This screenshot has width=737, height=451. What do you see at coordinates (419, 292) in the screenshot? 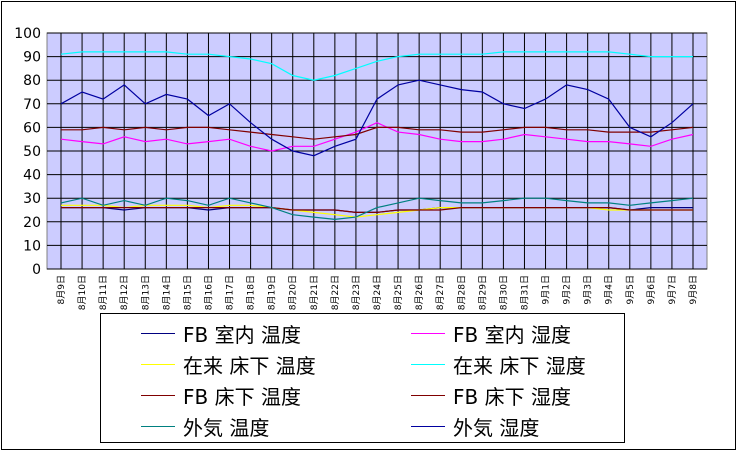
I see `x-tick-label: 8月26日` at bounding box center [419, 292].